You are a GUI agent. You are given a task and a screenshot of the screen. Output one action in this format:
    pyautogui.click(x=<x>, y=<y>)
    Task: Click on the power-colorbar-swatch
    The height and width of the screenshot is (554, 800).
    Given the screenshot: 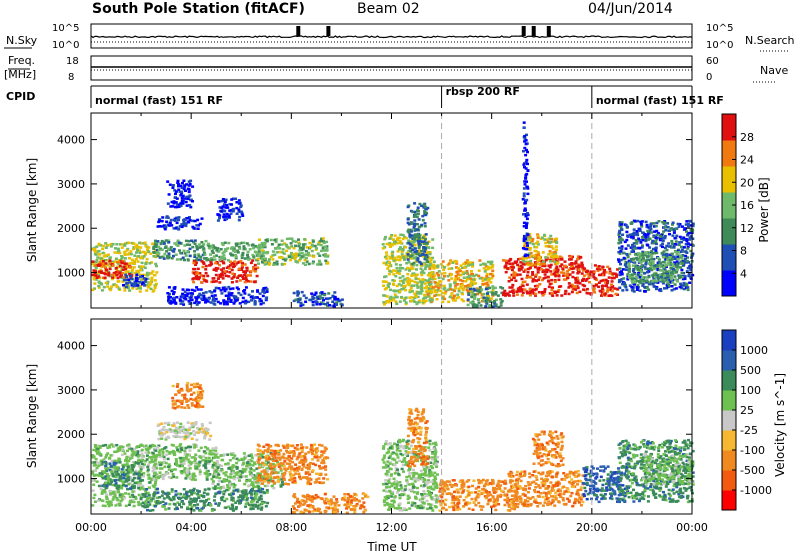 What is the action you would take?
    pyautogui.click(x=729, y=179)
    